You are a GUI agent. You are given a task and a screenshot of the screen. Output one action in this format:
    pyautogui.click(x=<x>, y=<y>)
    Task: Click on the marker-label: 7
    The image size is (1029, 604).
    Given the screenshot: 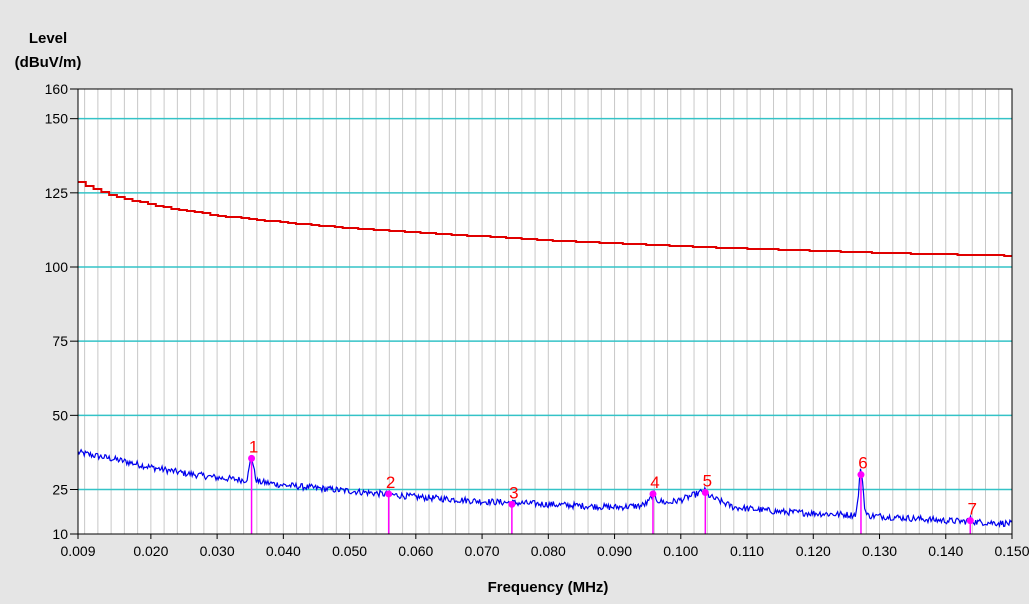 What is the action you would take?
    pyautogui.click(x=972, y=509)
    